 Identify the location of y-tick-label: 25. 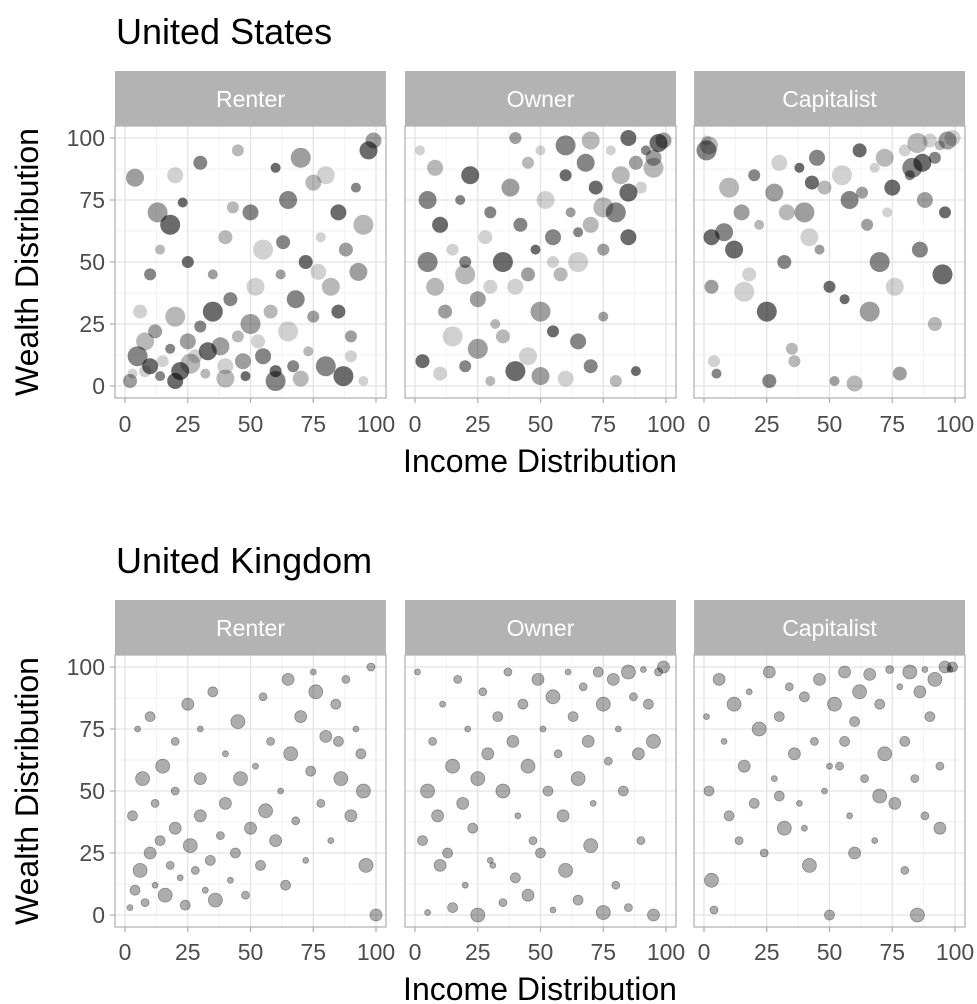
(92, 324).